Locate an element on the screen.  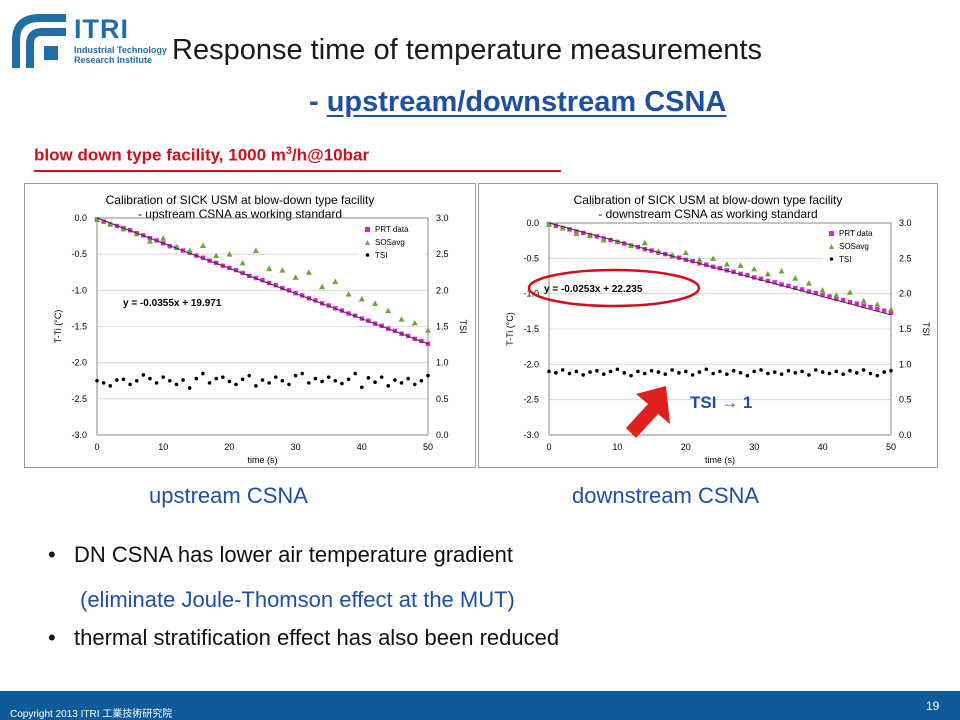
x-tick-label: 20 is located at coordinates (229, 447).